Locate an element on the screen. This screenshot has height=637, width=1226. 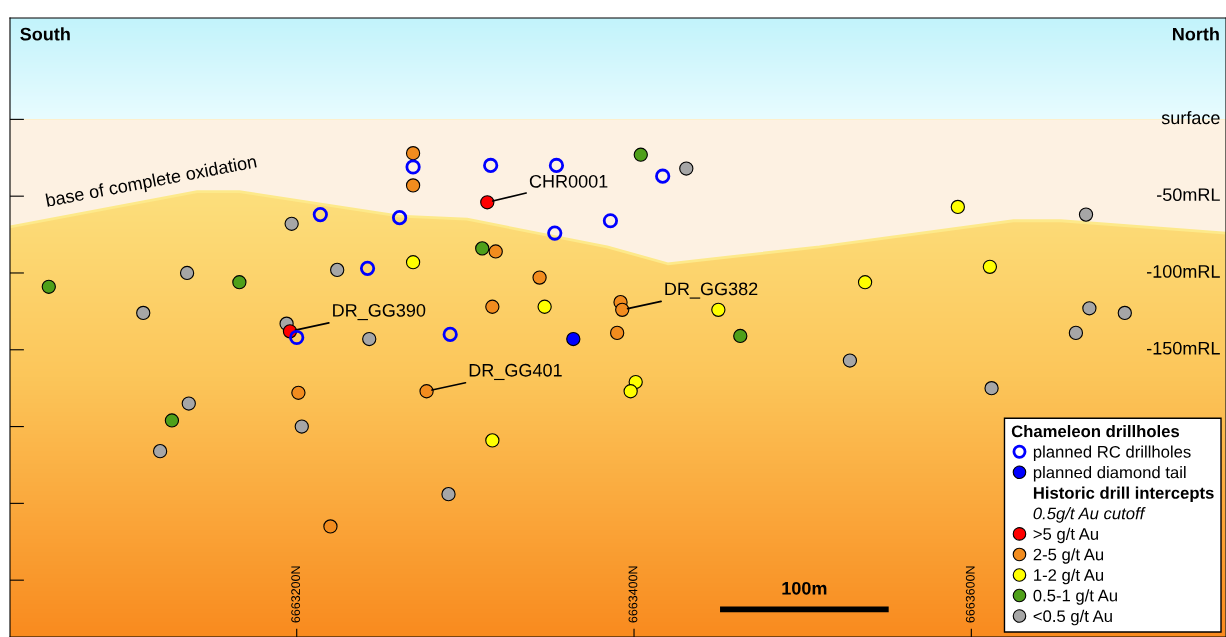
x-tick-label: 6663400N is located at coordinates (633, 594).